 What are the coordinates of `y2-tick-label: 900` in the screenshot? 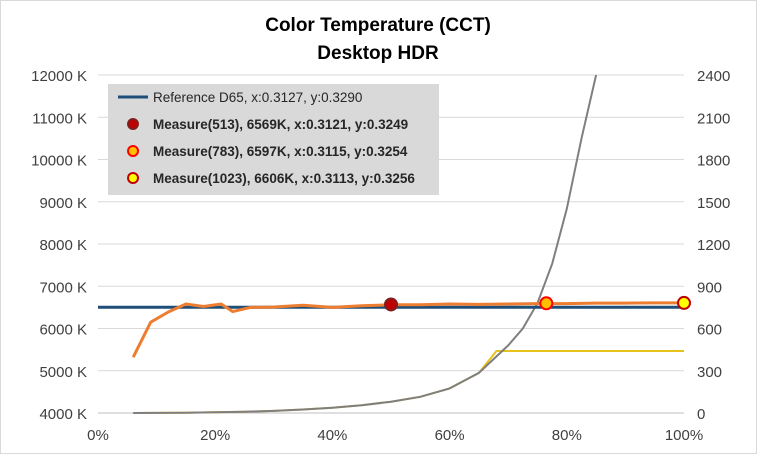 It's located at (709, 287).